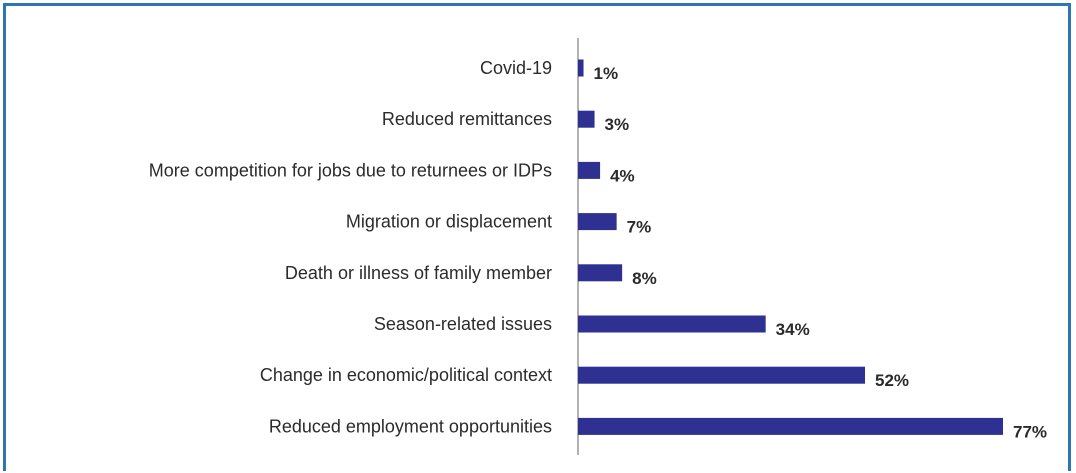 This screenshot has height=473, width=1076. I want to click on value-label: 4%, so click(622, 175).